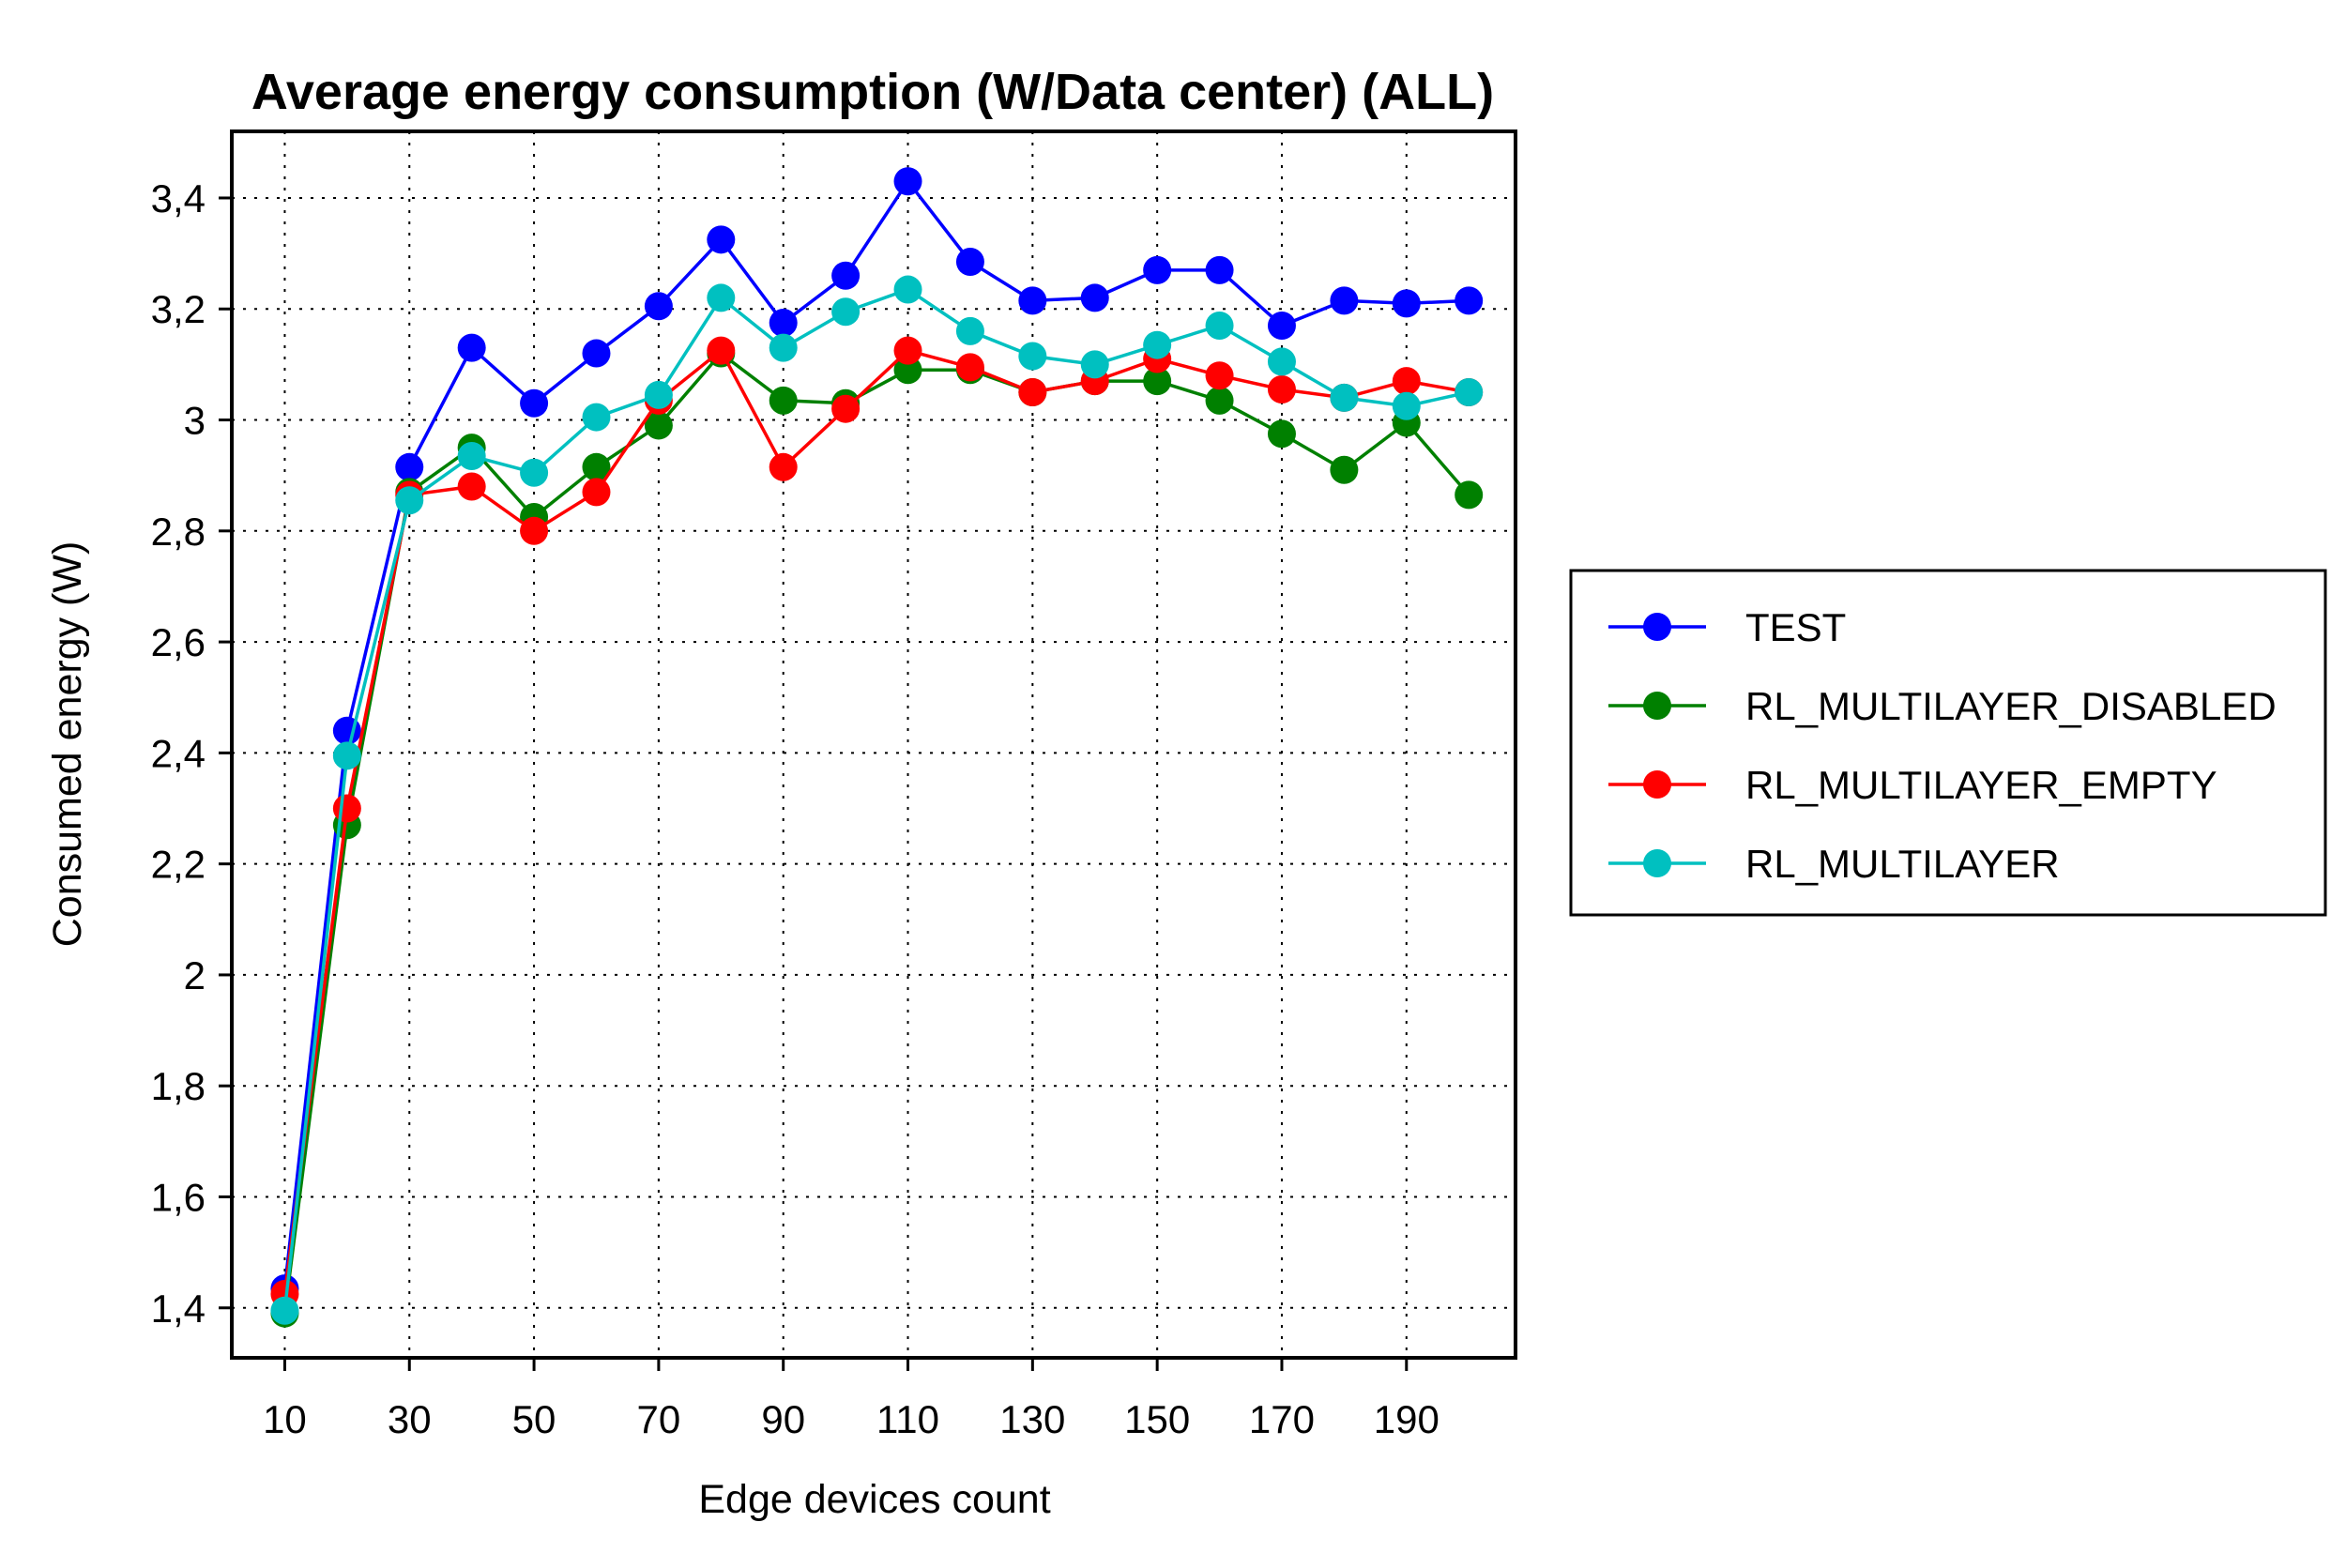 The height and width of the screenshot is (1568, 2346). What do you see at coordinates (908, 1419) in the screenshot?
I see `x-tick-label: 110` at bounding box center [908, 1419].